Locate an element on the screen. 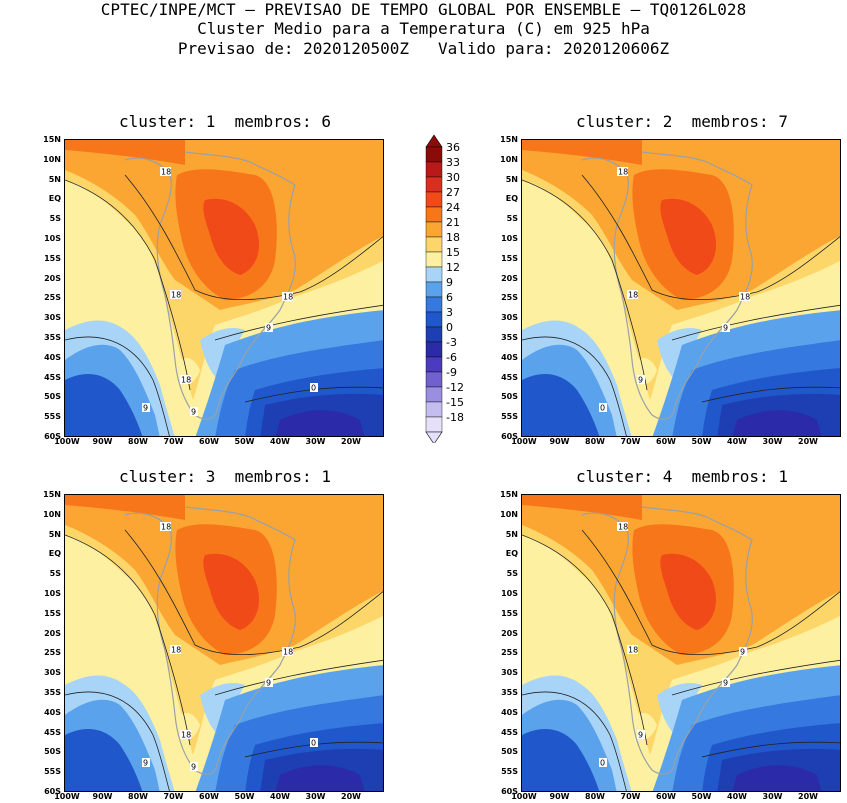  colorbar-label: -9 is located at coordinates (451, 372).